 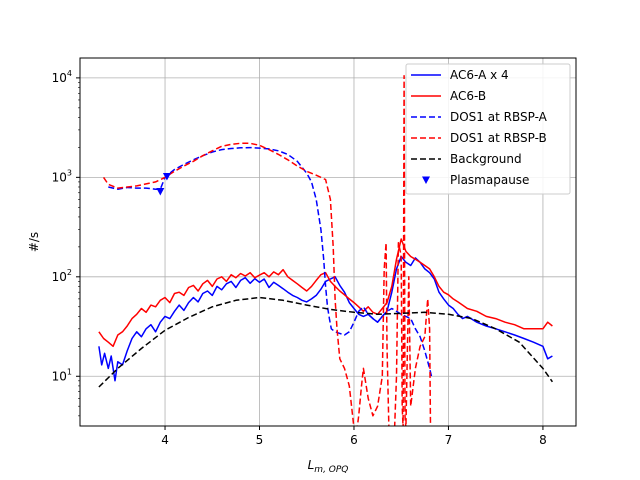 I want to click on y-tick-label: 10¹, so click(x=62, y=375).